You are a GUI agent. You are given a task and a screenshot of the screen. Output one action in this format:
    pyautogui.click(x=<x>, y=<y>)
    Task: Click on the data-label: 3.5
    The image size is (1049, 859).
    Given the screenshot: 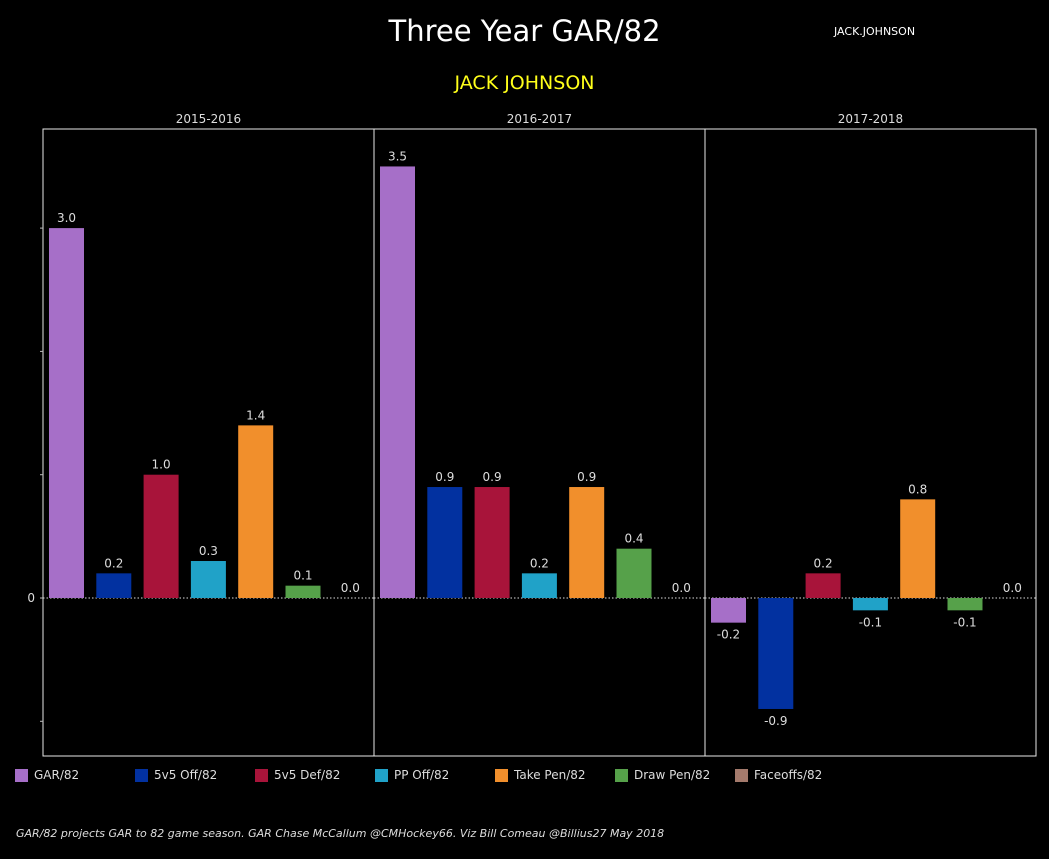 What is the action you would take?
    pyautogui.click(x=397, y=156)
    